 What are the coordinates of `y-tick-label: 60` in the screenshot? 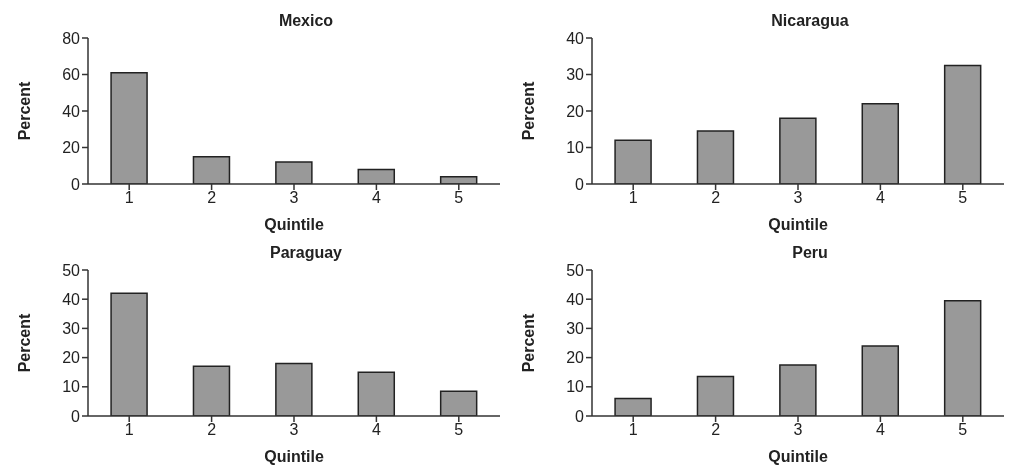 It's located at (71, 75).